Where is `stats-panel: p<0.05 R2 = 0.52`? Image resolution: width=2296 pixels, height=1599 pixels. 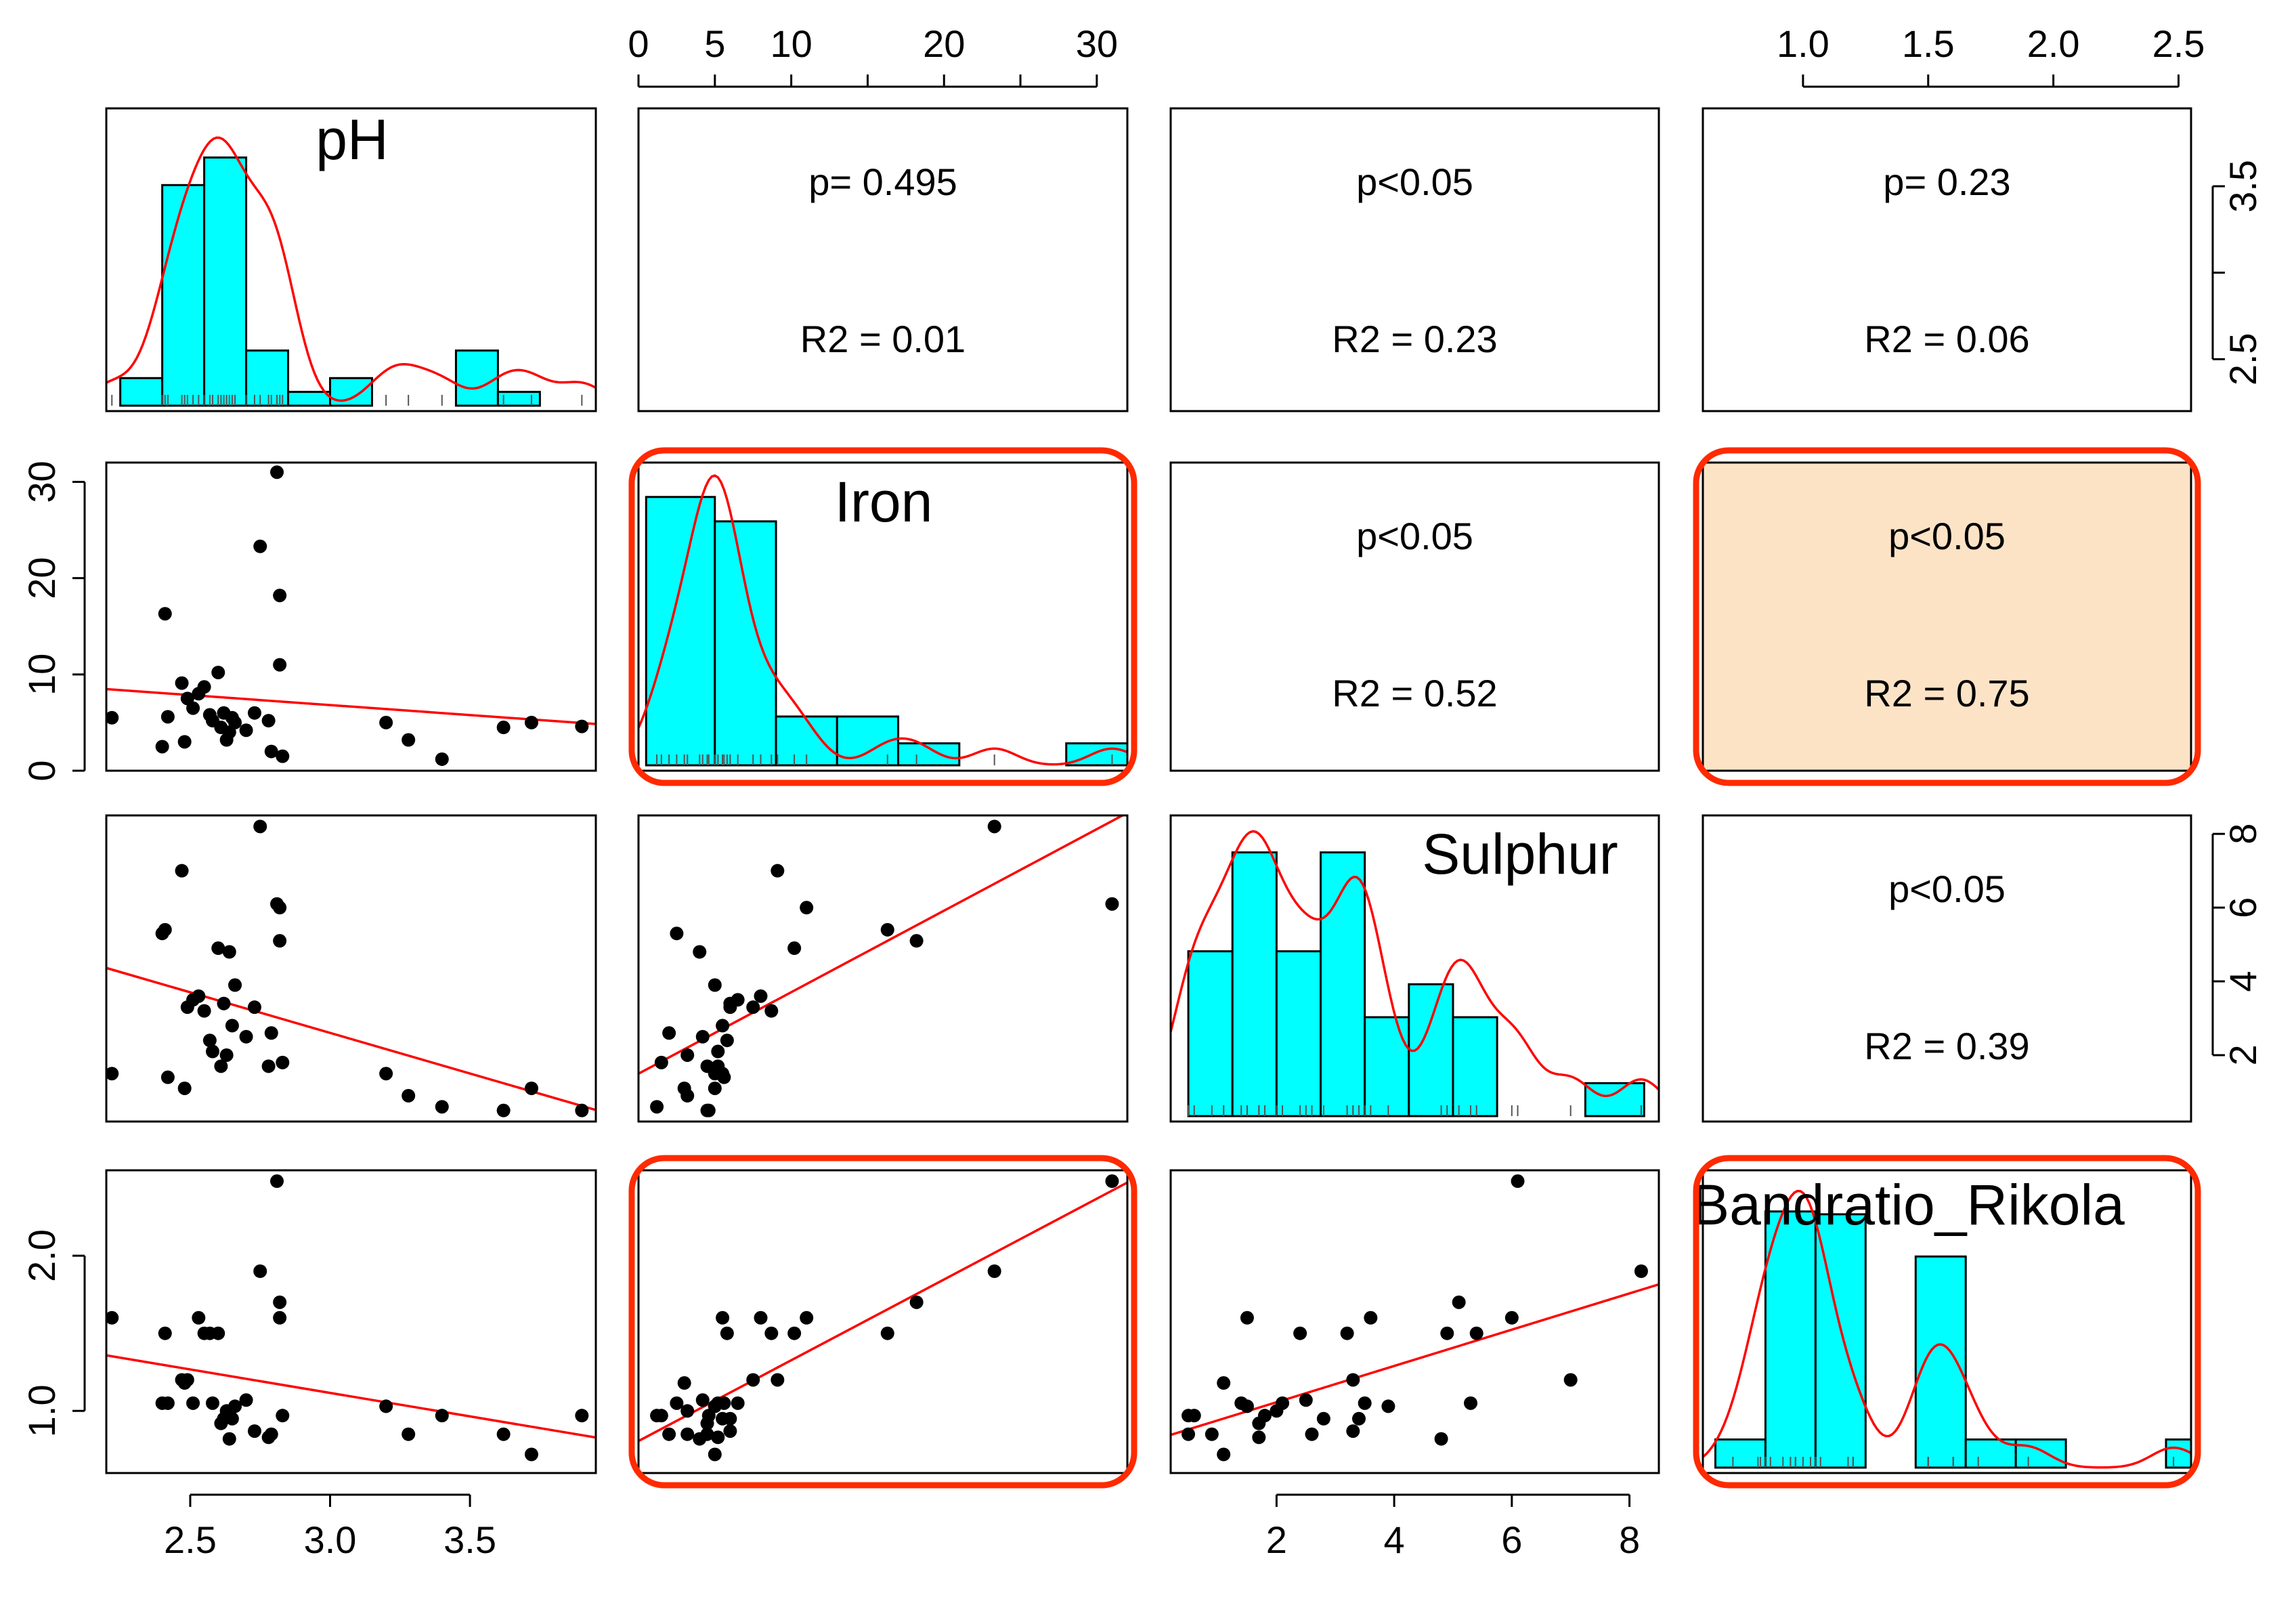
stats-panel: p<0.05 R2 = 0.52 is located at coordinates (1414, 615).